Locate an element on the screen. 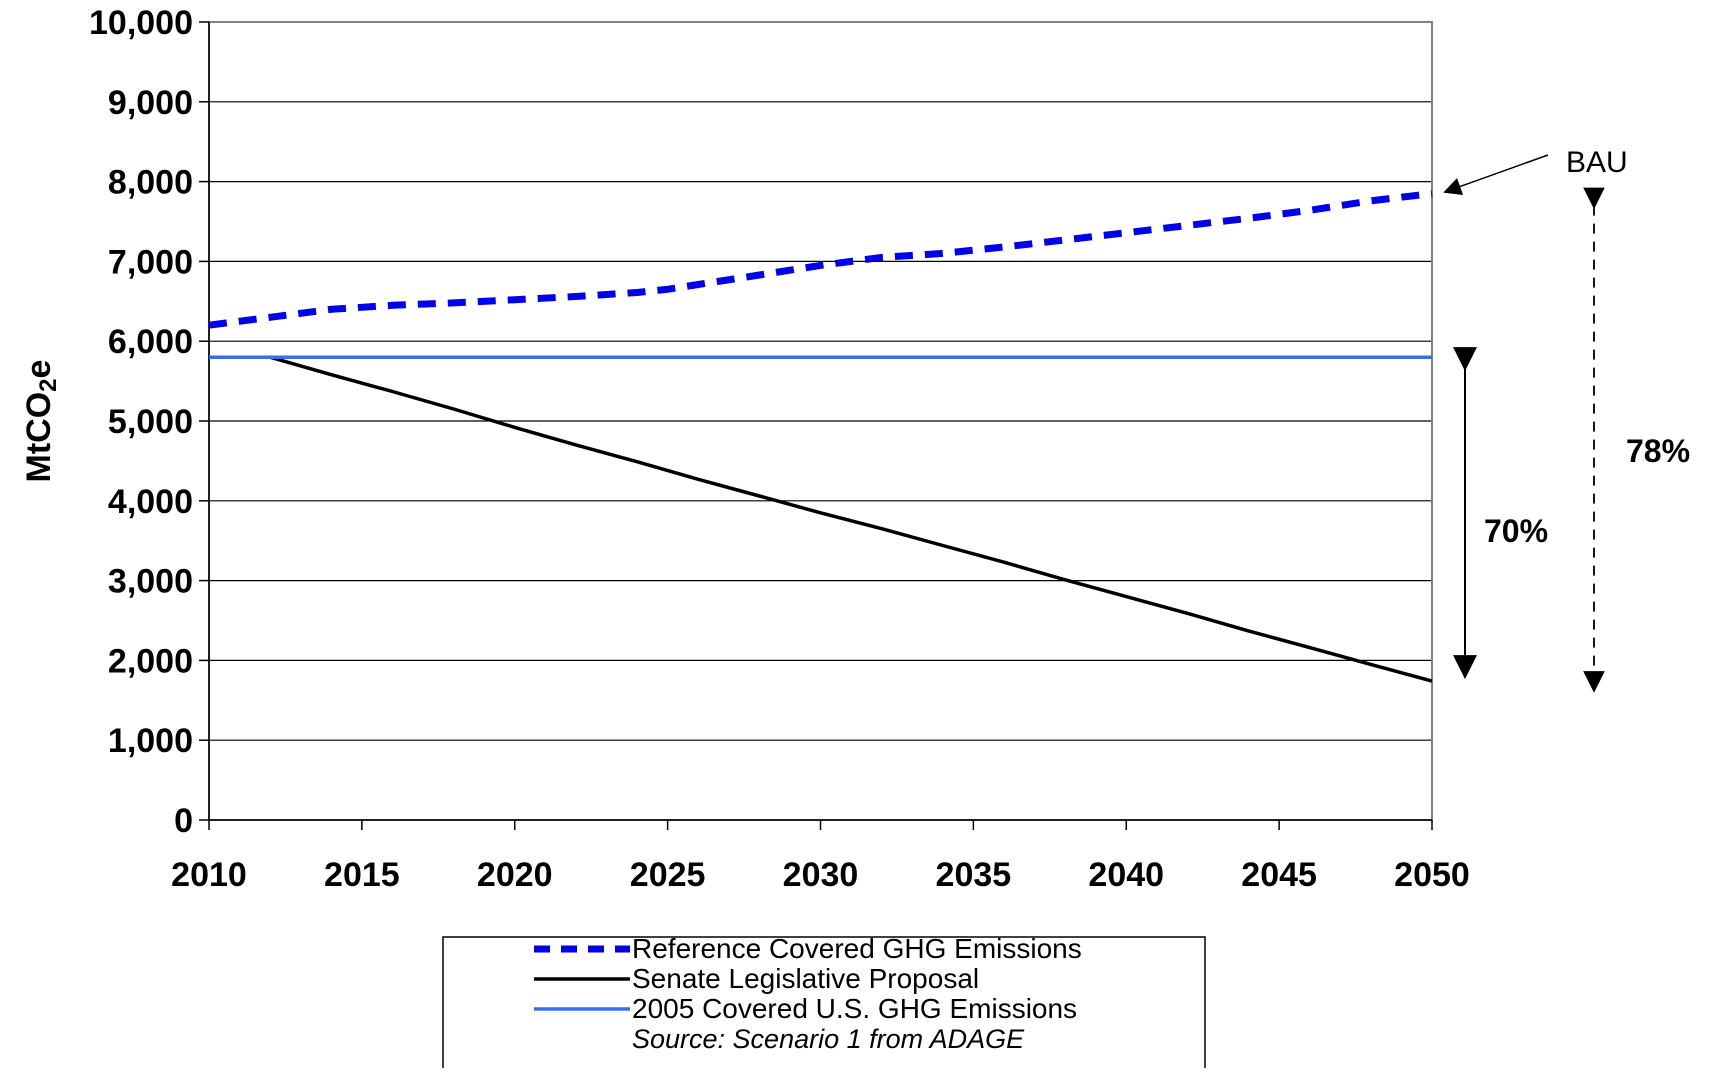 The width and height of the screenshot is (1714, 1073). y-tick-label: 5,000 is located at coordinates (150, 422).